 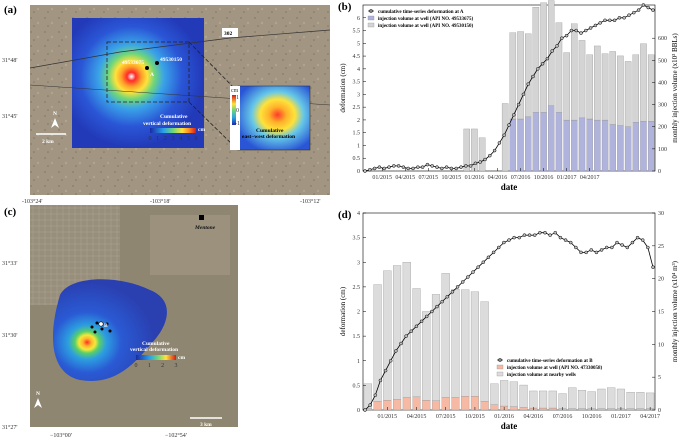 What do you see at coordinates (405, 178) in the screenshot?
I see `xtick-label: 04/2015` at bounding box center [405, 178].